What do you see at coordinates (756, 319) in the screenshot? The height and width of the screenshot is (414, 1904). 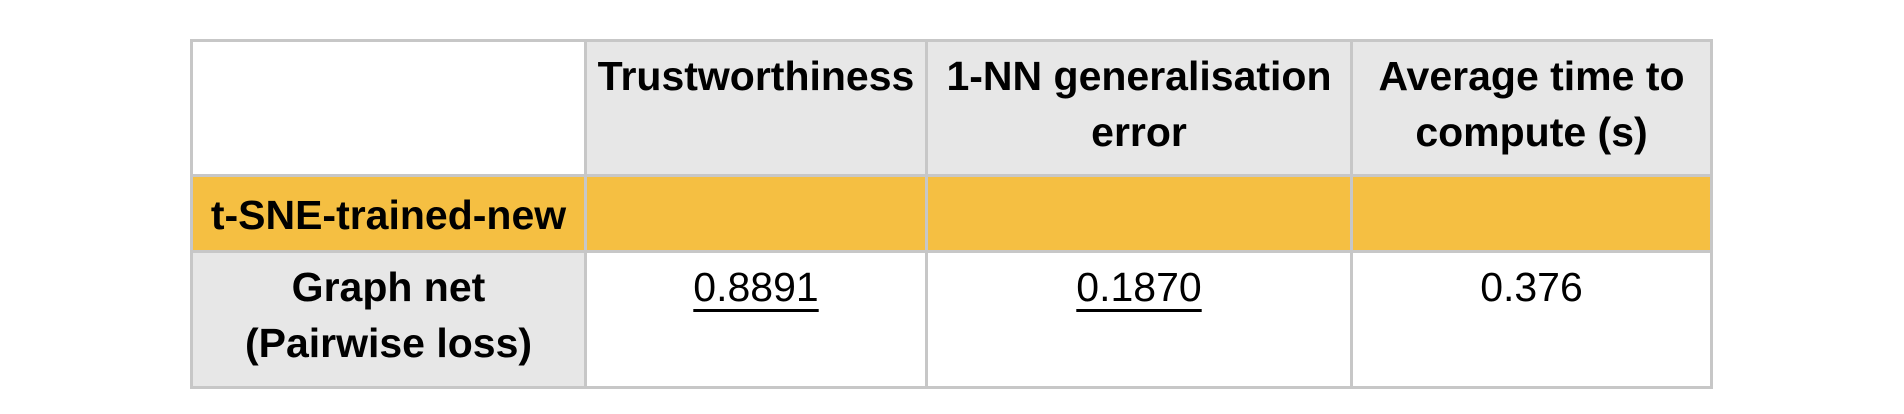 I see `table-cell: 0.8891` at bounding box center [756, 319].